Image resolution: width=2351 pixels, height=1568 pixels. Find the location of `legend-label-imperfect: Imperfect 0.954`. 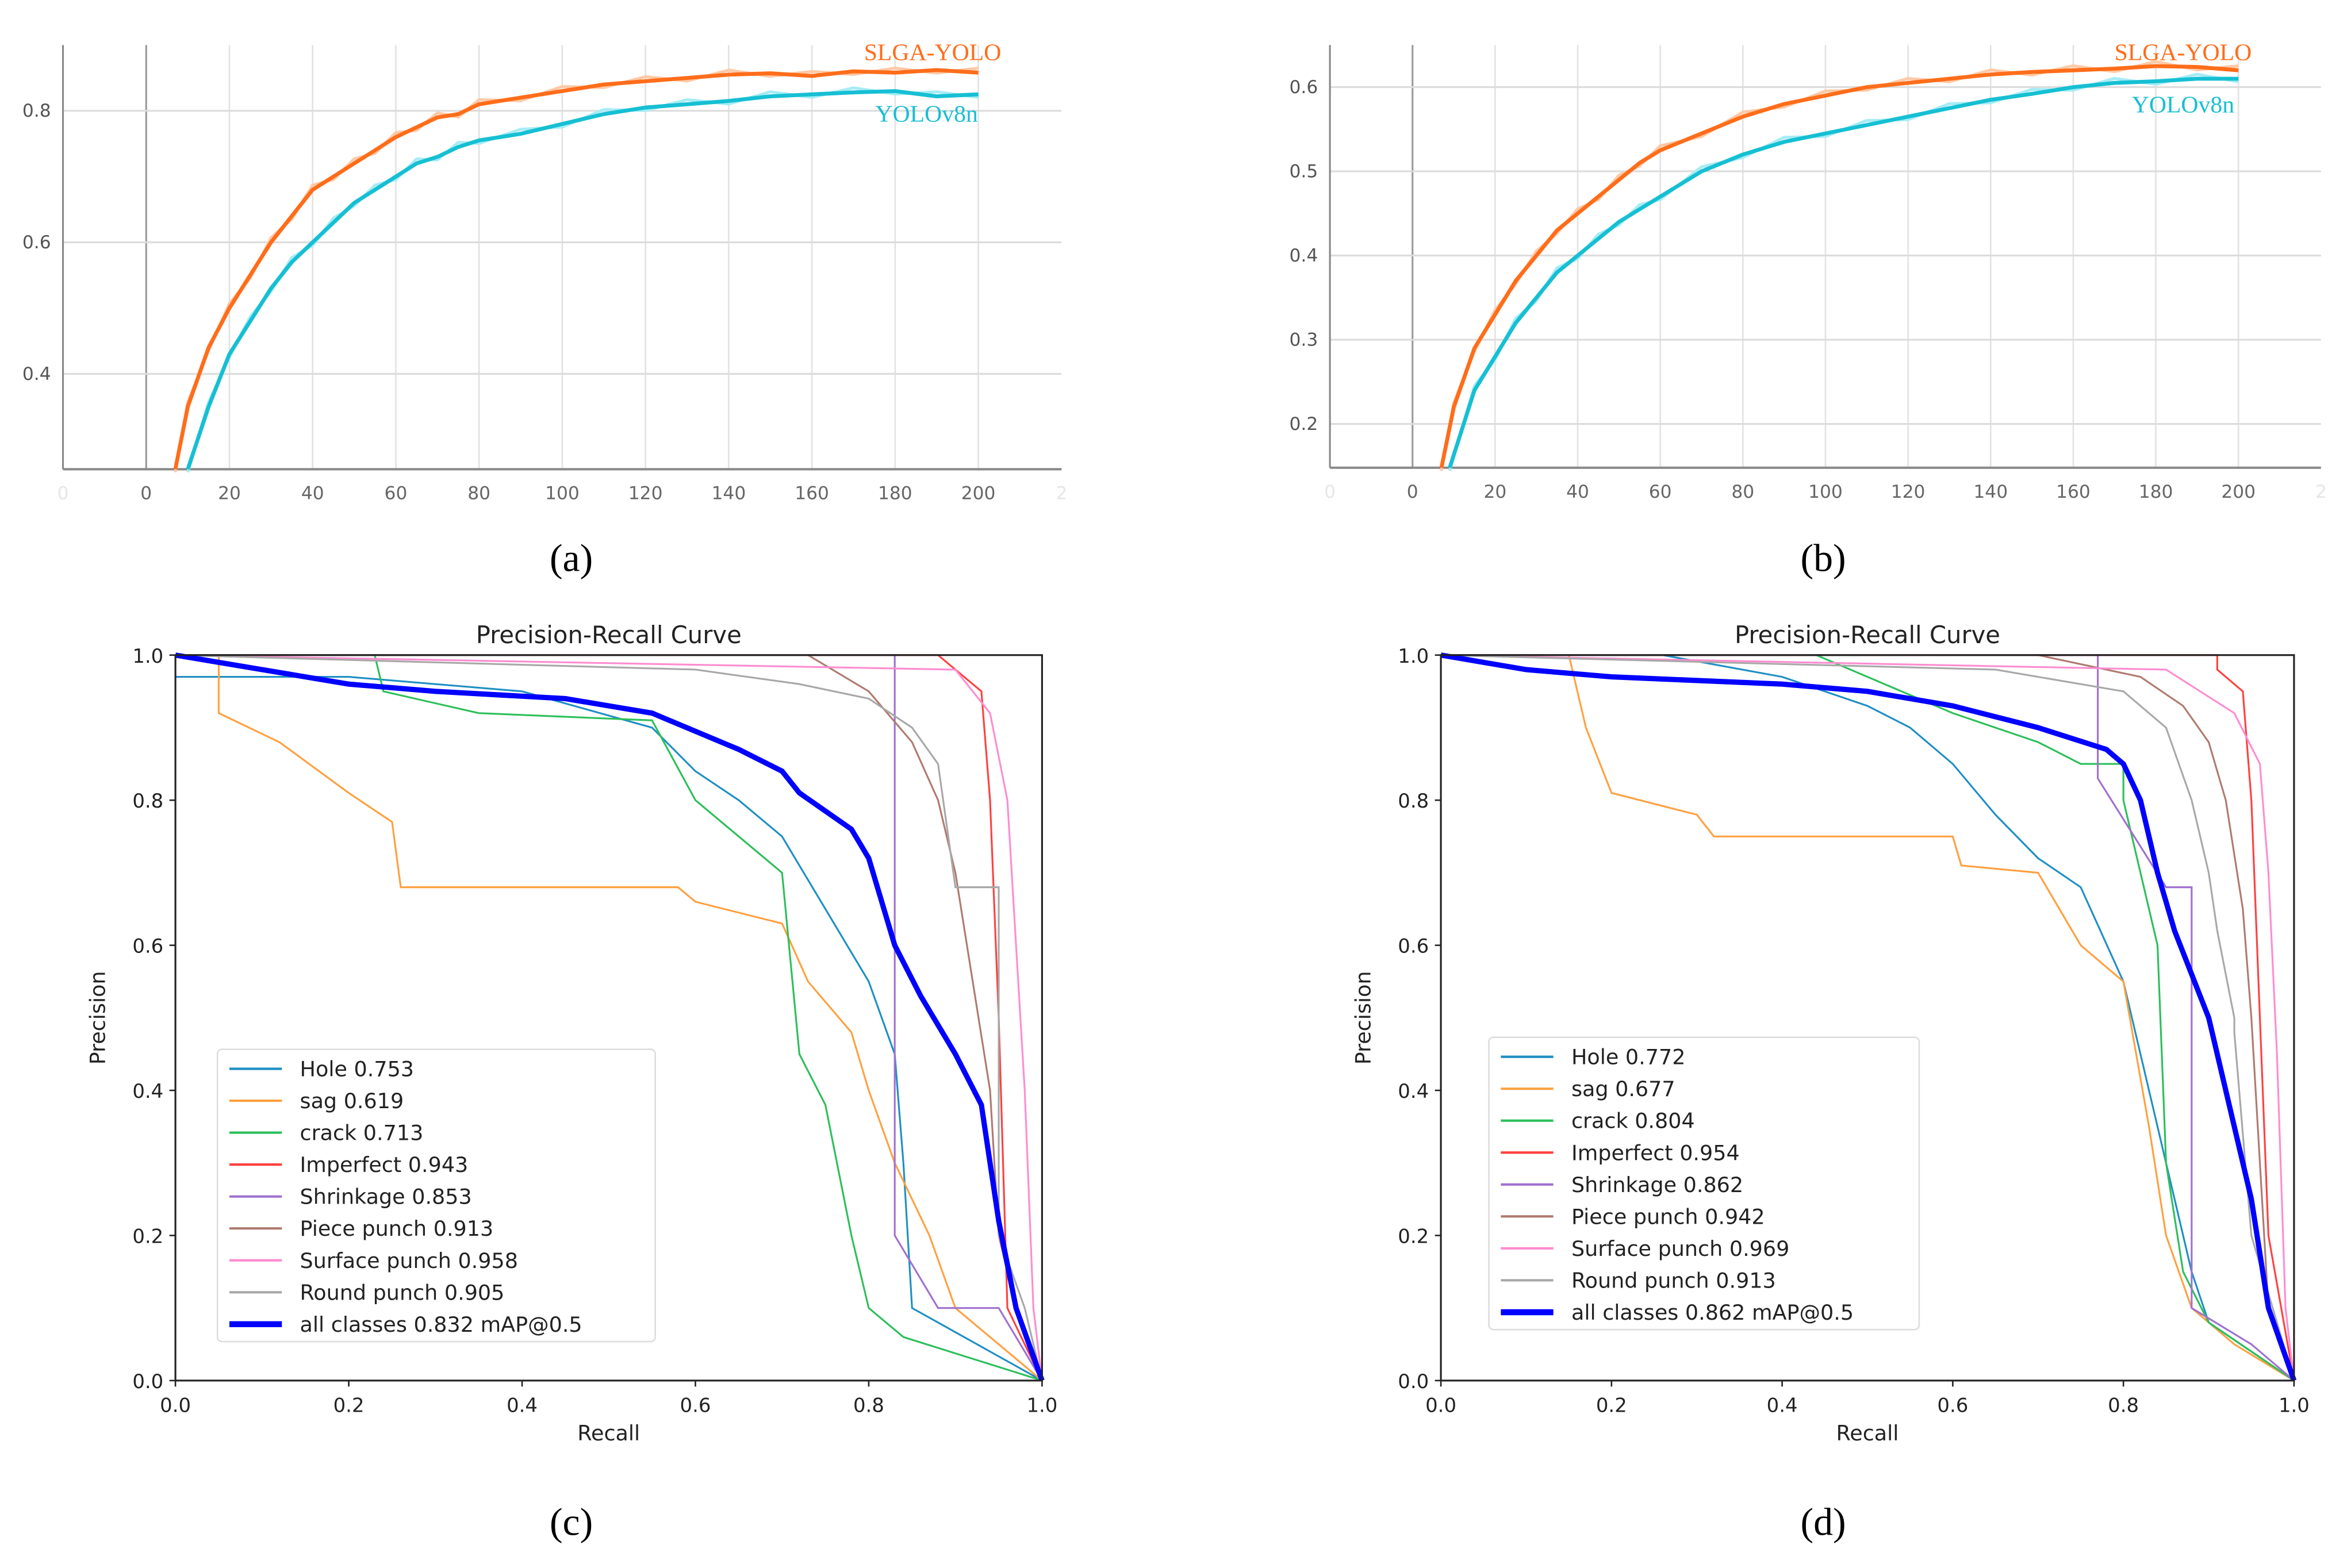

legend-label-imperfect: Imperfect 0.954 is located at coordinates (1655, 1153).